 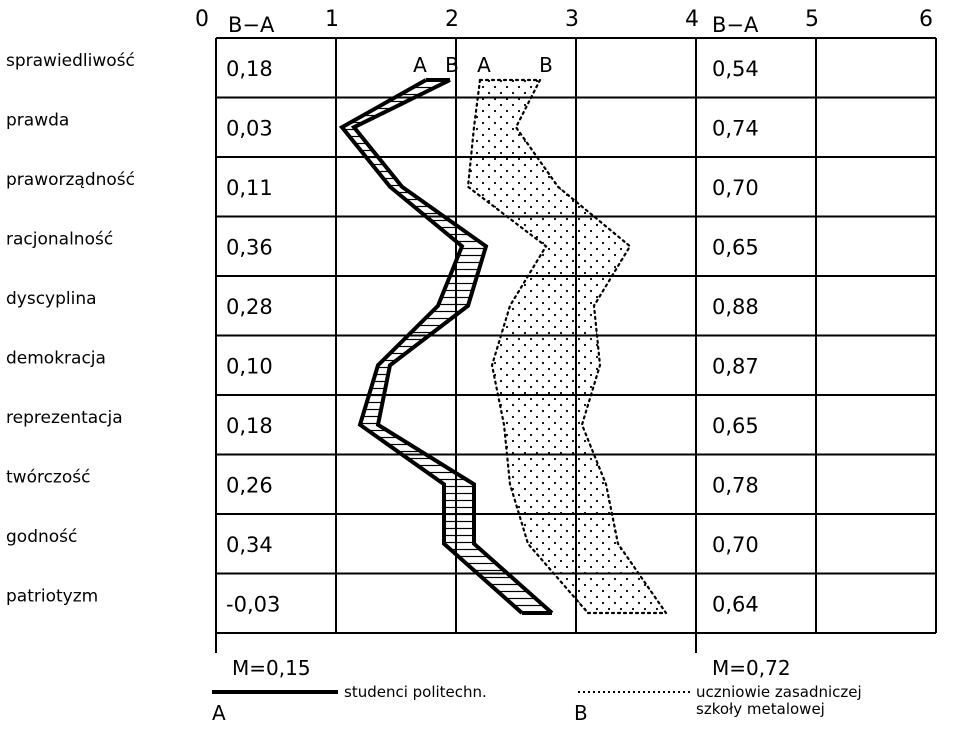 What do you see at coordinates (779, 692) in the screenshot?
I see `legend-label-pupils-line1: uczniowie zasadniczej` at bounding box center [779, 692].